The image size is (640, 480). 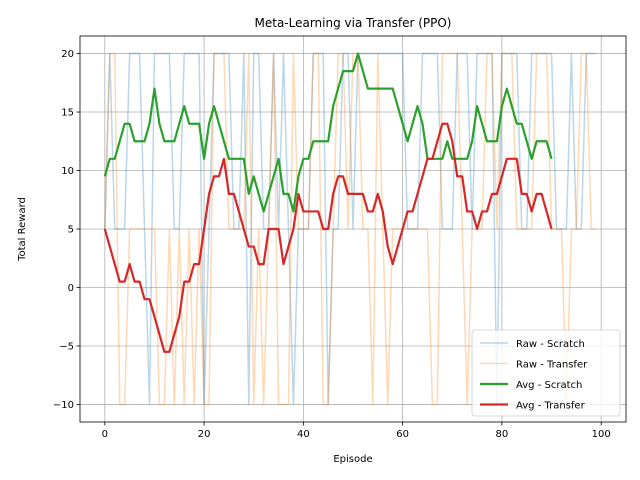 I want to click on legend-box, so click(x=546, y=373).